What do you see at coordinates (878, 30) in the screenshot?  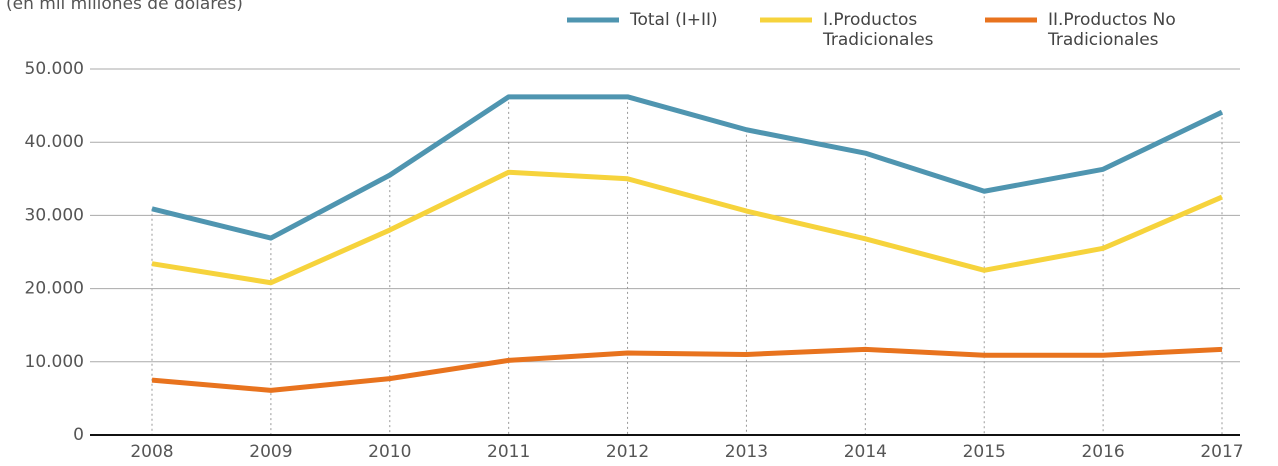 I see `legend-label: I.Productos Tradicionales` at bounding box center [878, 30].